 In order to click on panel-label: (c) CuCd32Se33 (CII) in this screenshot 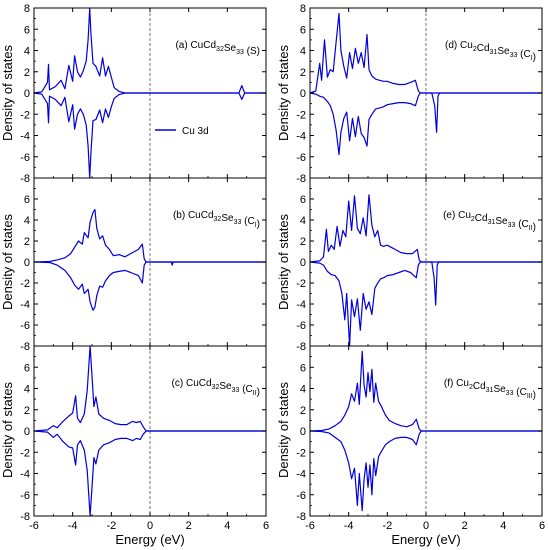, I will do `click(216, 388)`.